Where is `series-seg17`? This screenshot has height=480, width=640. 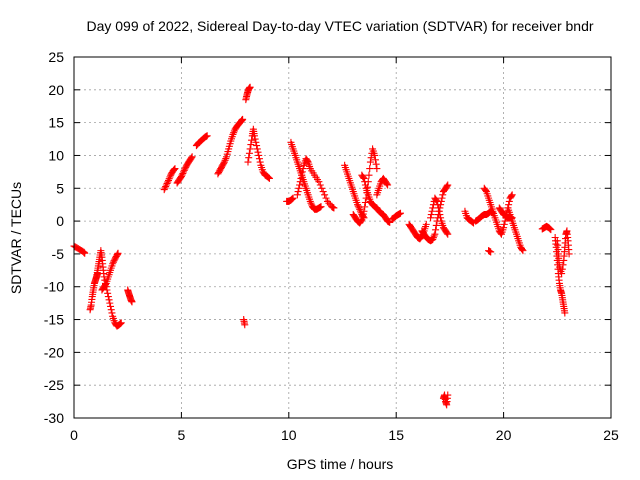 series-seg17 is located at coordinates (365, 186).